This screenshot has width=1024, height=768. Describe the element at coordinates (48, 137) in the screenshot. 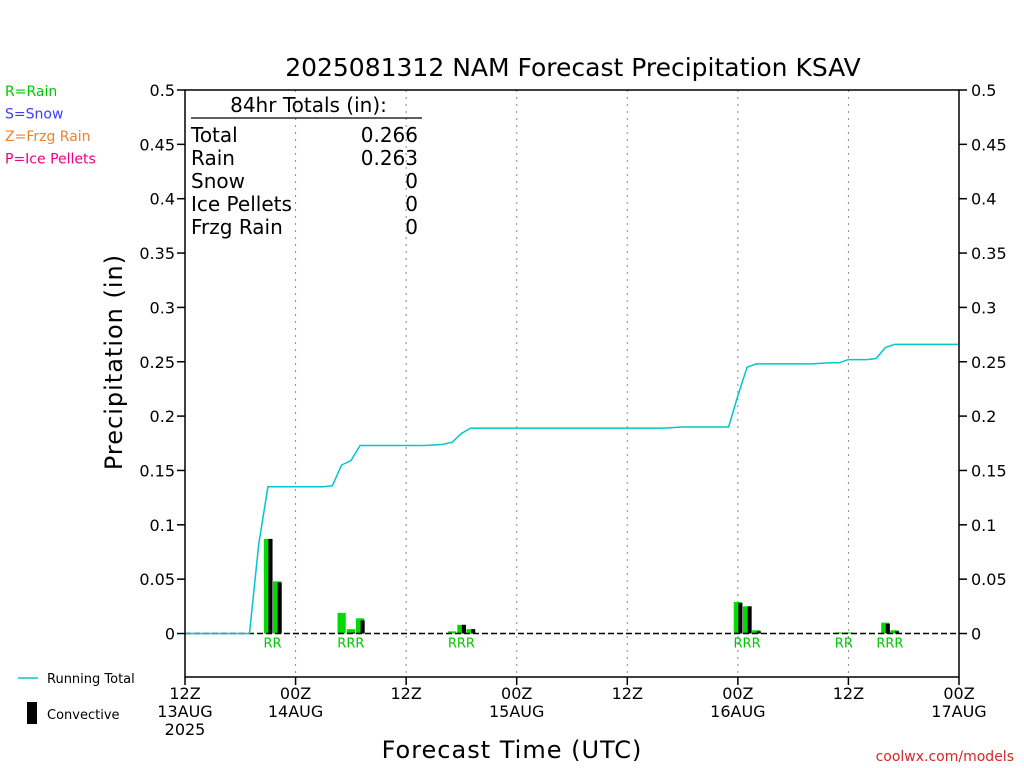

I see `ptype-legend-item: Z=Frzg Rain` at that location.